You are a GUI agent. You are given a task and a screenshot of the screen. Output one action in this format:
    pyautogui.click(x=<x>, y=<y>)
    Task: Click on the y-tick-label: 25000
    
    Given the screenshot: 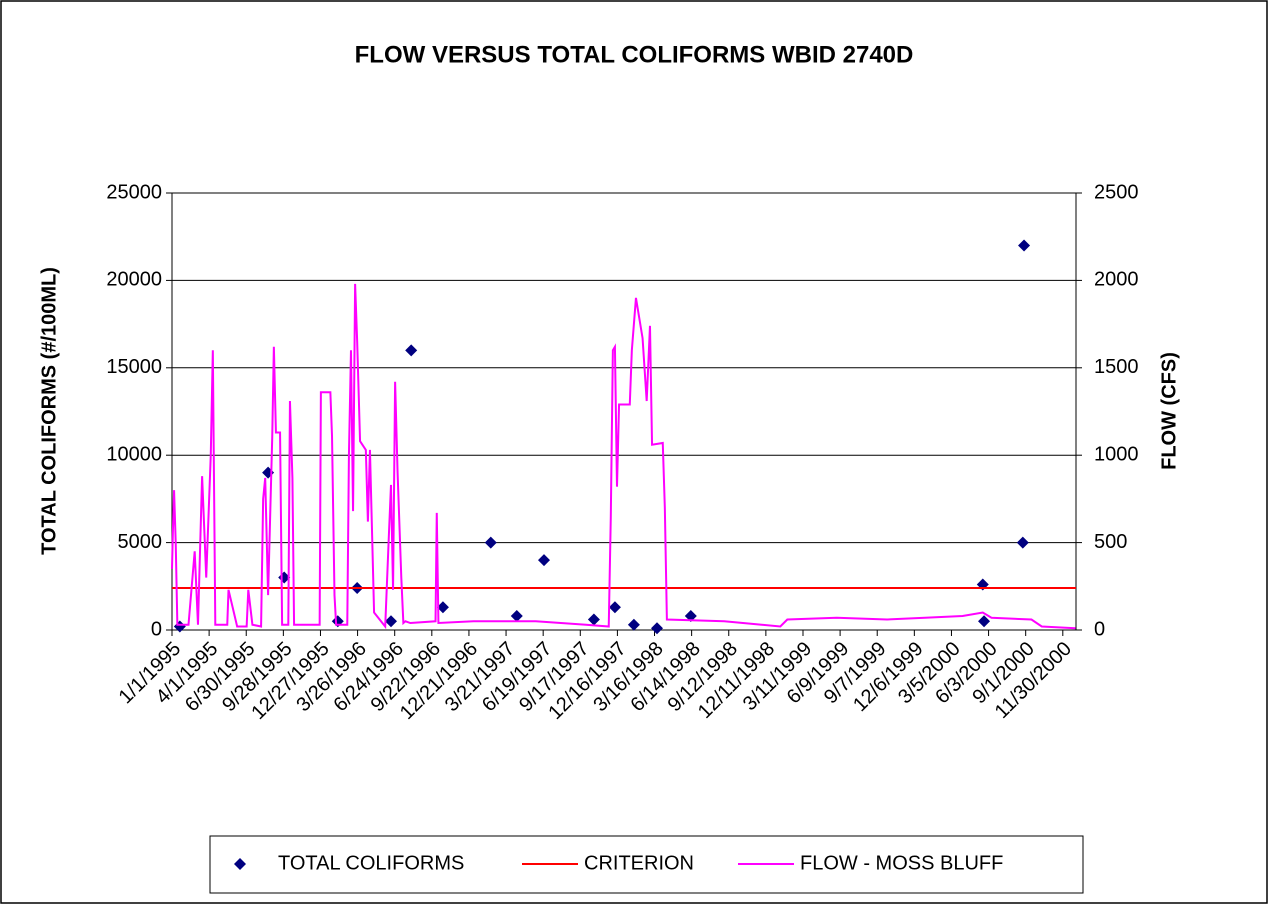 What is the action you would take?
    pyautogui.click(x=134, y=192)
    